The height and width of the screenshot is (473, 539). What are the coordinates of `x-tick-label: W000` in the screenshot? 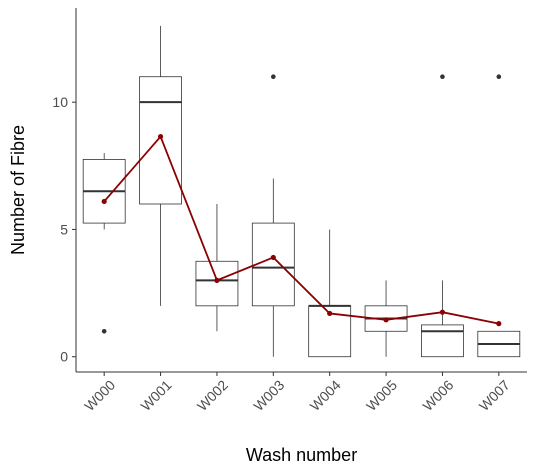 It's located at (99, 395).